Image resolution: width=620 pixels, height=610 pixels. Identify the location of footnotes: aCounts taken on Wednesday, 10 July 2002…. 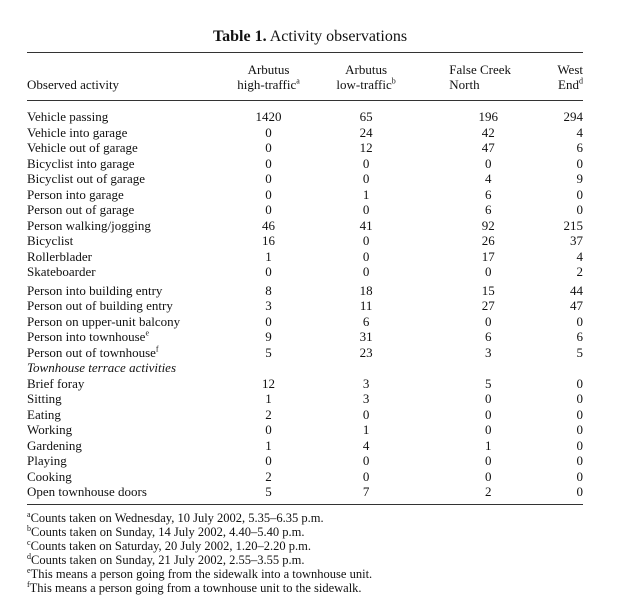
(200, 552).